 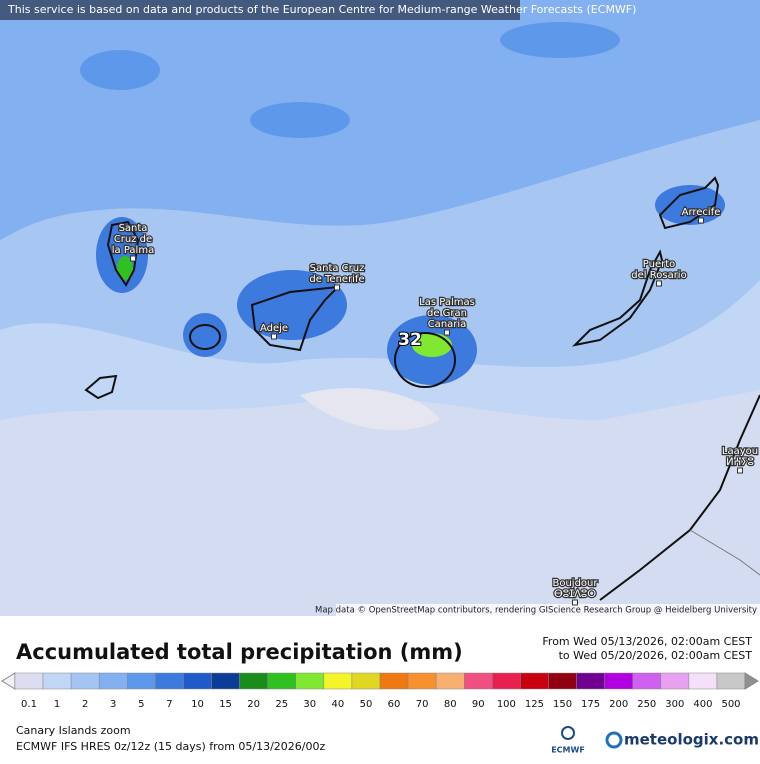 What do you see at coordinates (394, 704) in the screenshot?
I see `legend-label: 60` at bounding box center [394, 704].